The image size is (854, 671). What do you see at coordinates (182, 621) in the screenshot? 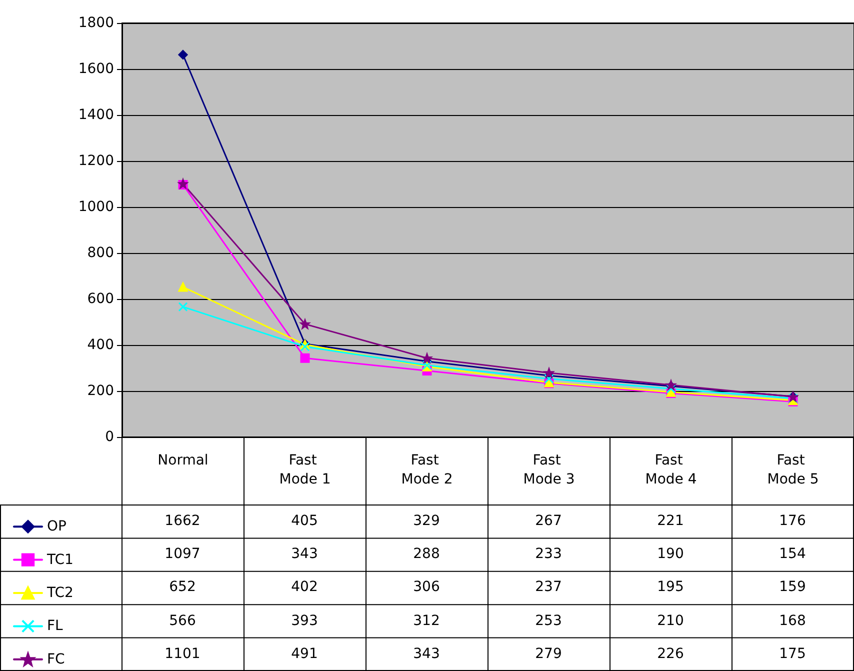
I see `data-label: 566` at bounding box center [182, 621].